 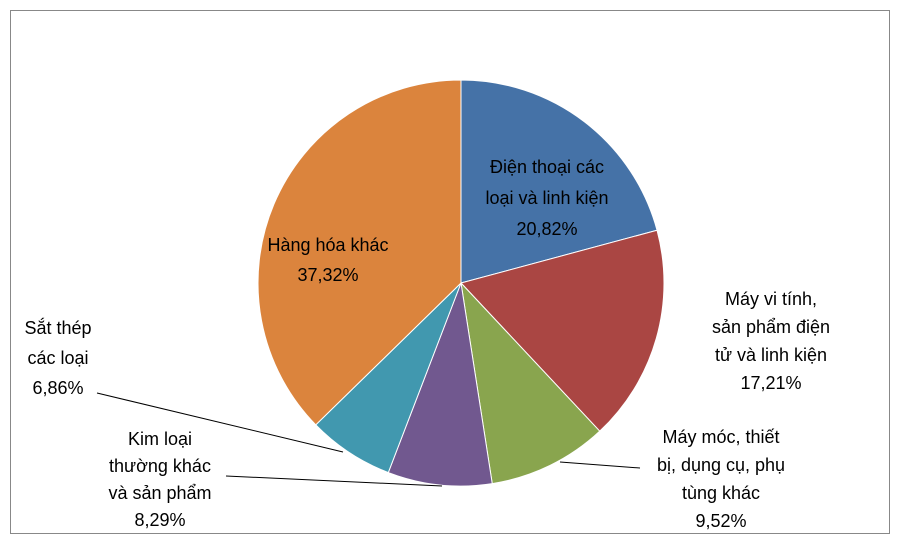 What do you see at coordinates (159, 493) in the screenshot?
I see `slice-label: và sản phẩm` at bounding box center [159, 493].